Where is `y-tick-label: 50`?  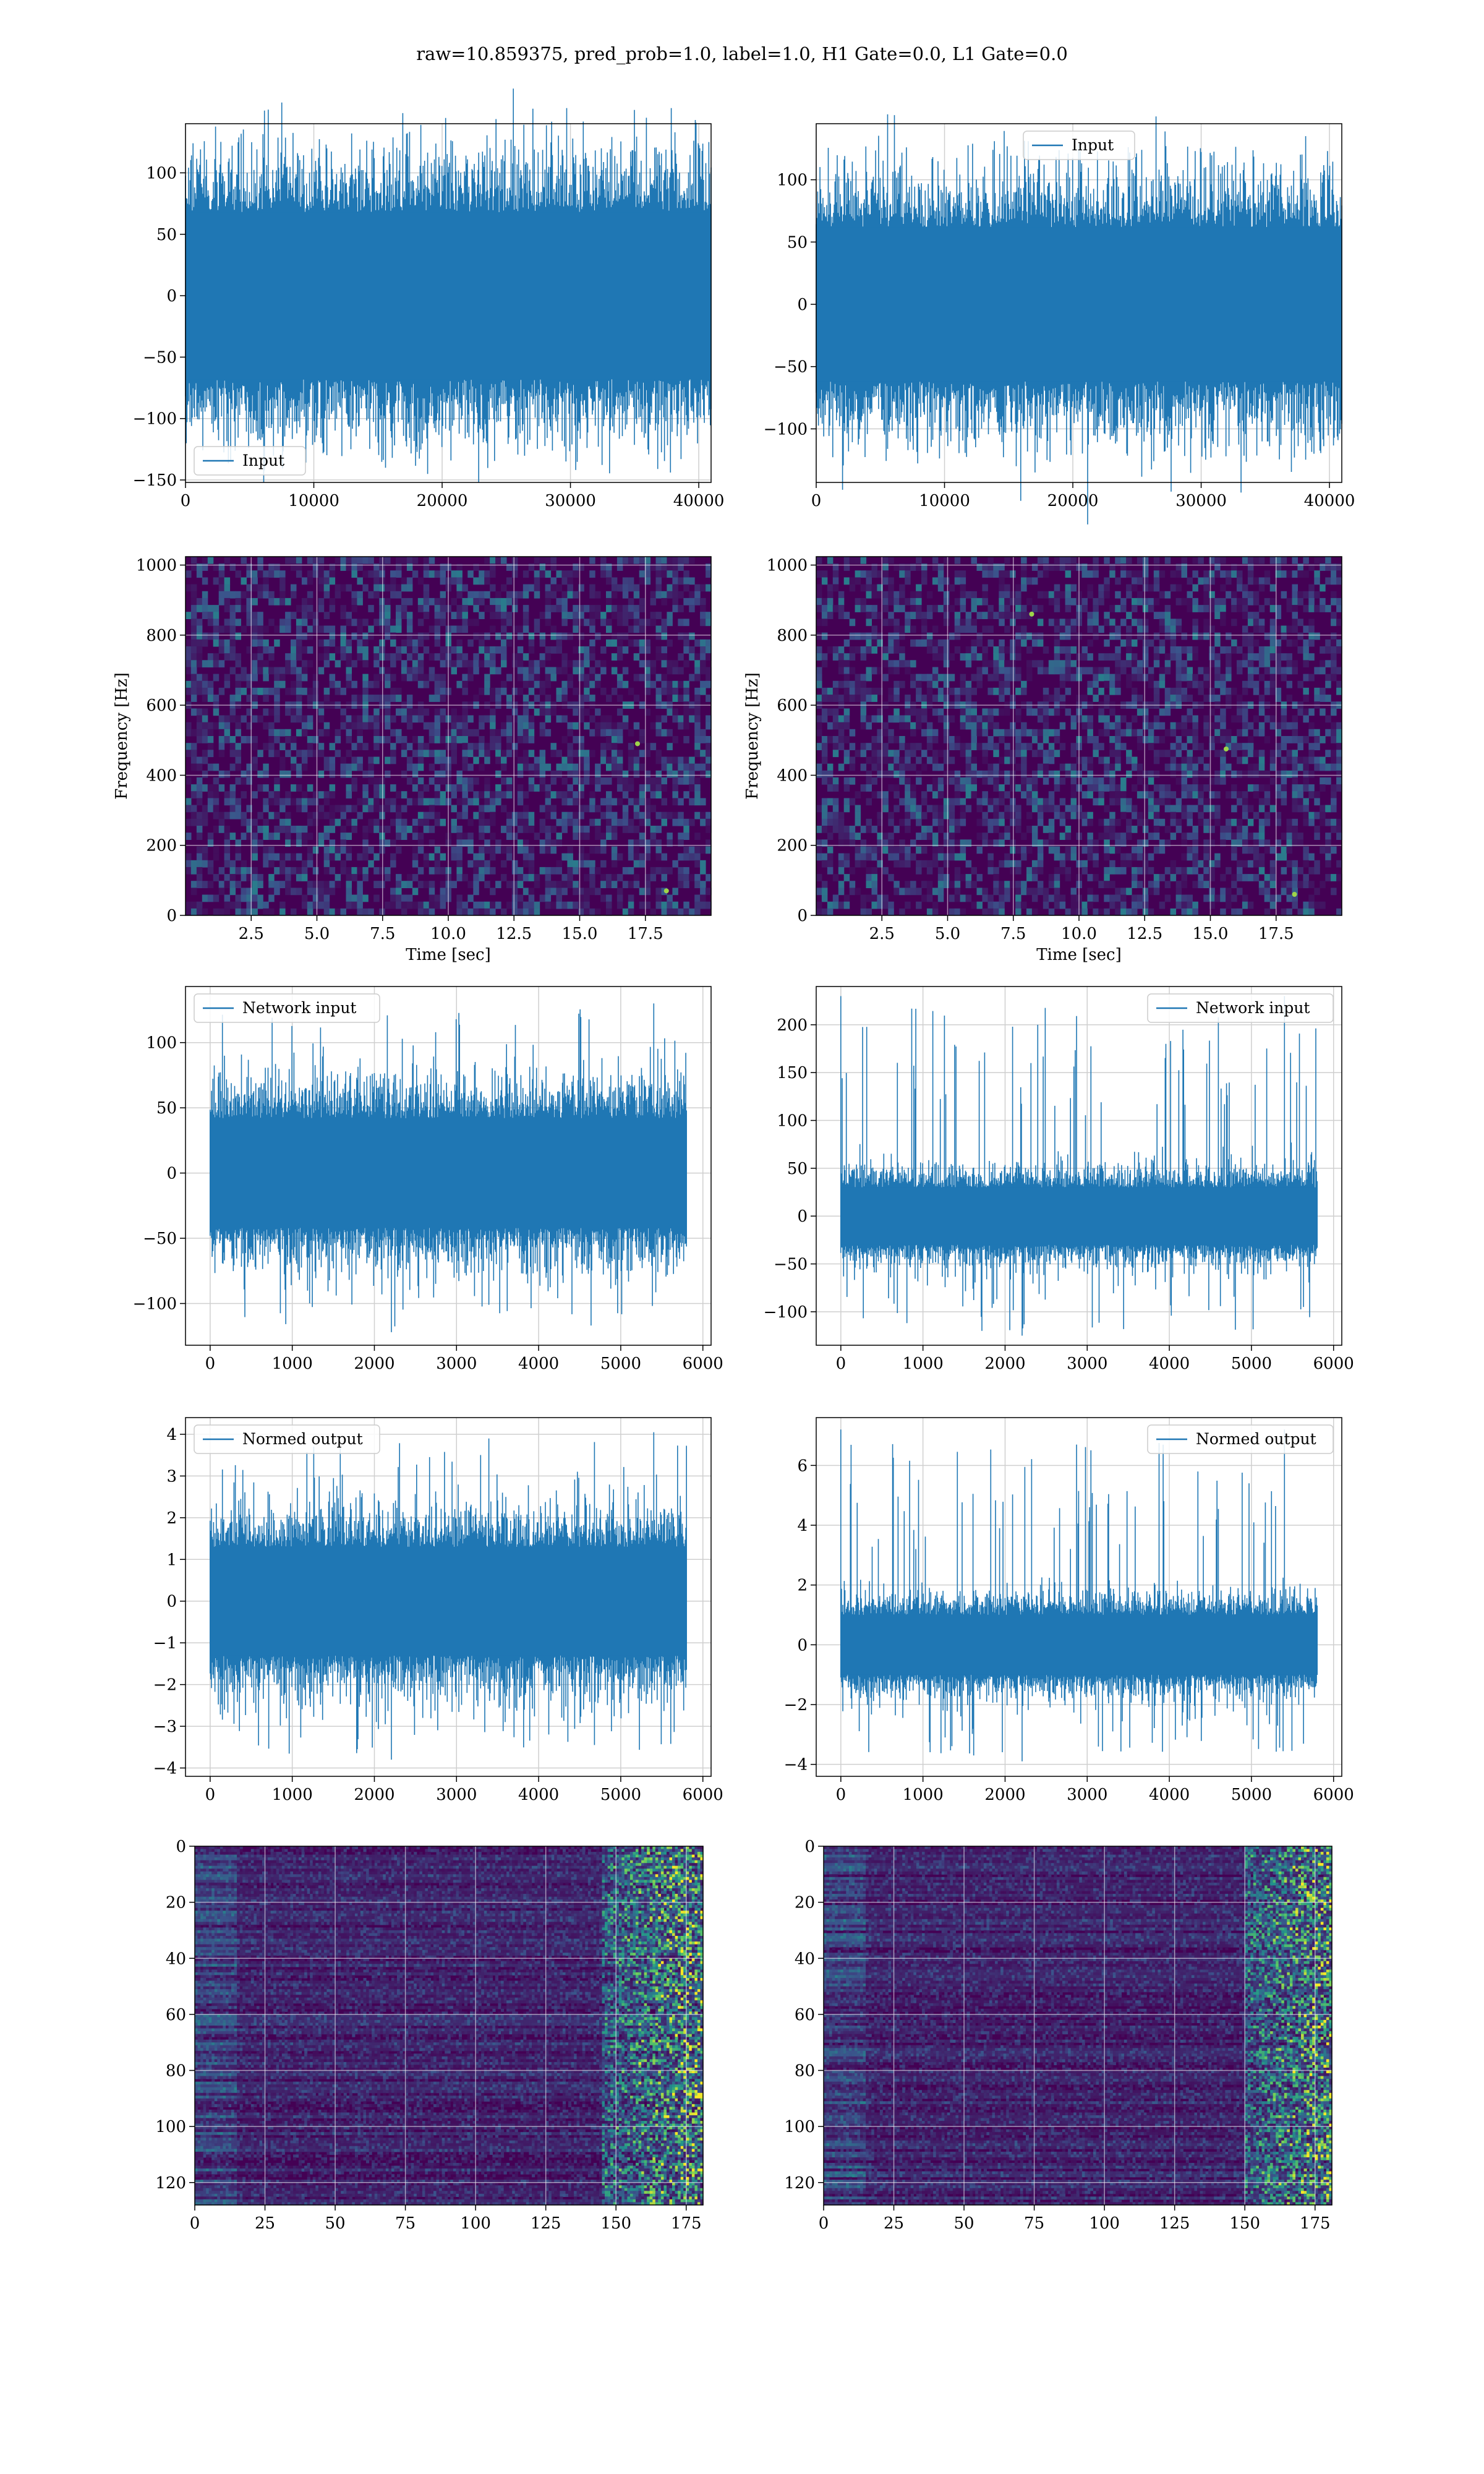 y-tick-label: 50 is located at coordinates (166, 235).